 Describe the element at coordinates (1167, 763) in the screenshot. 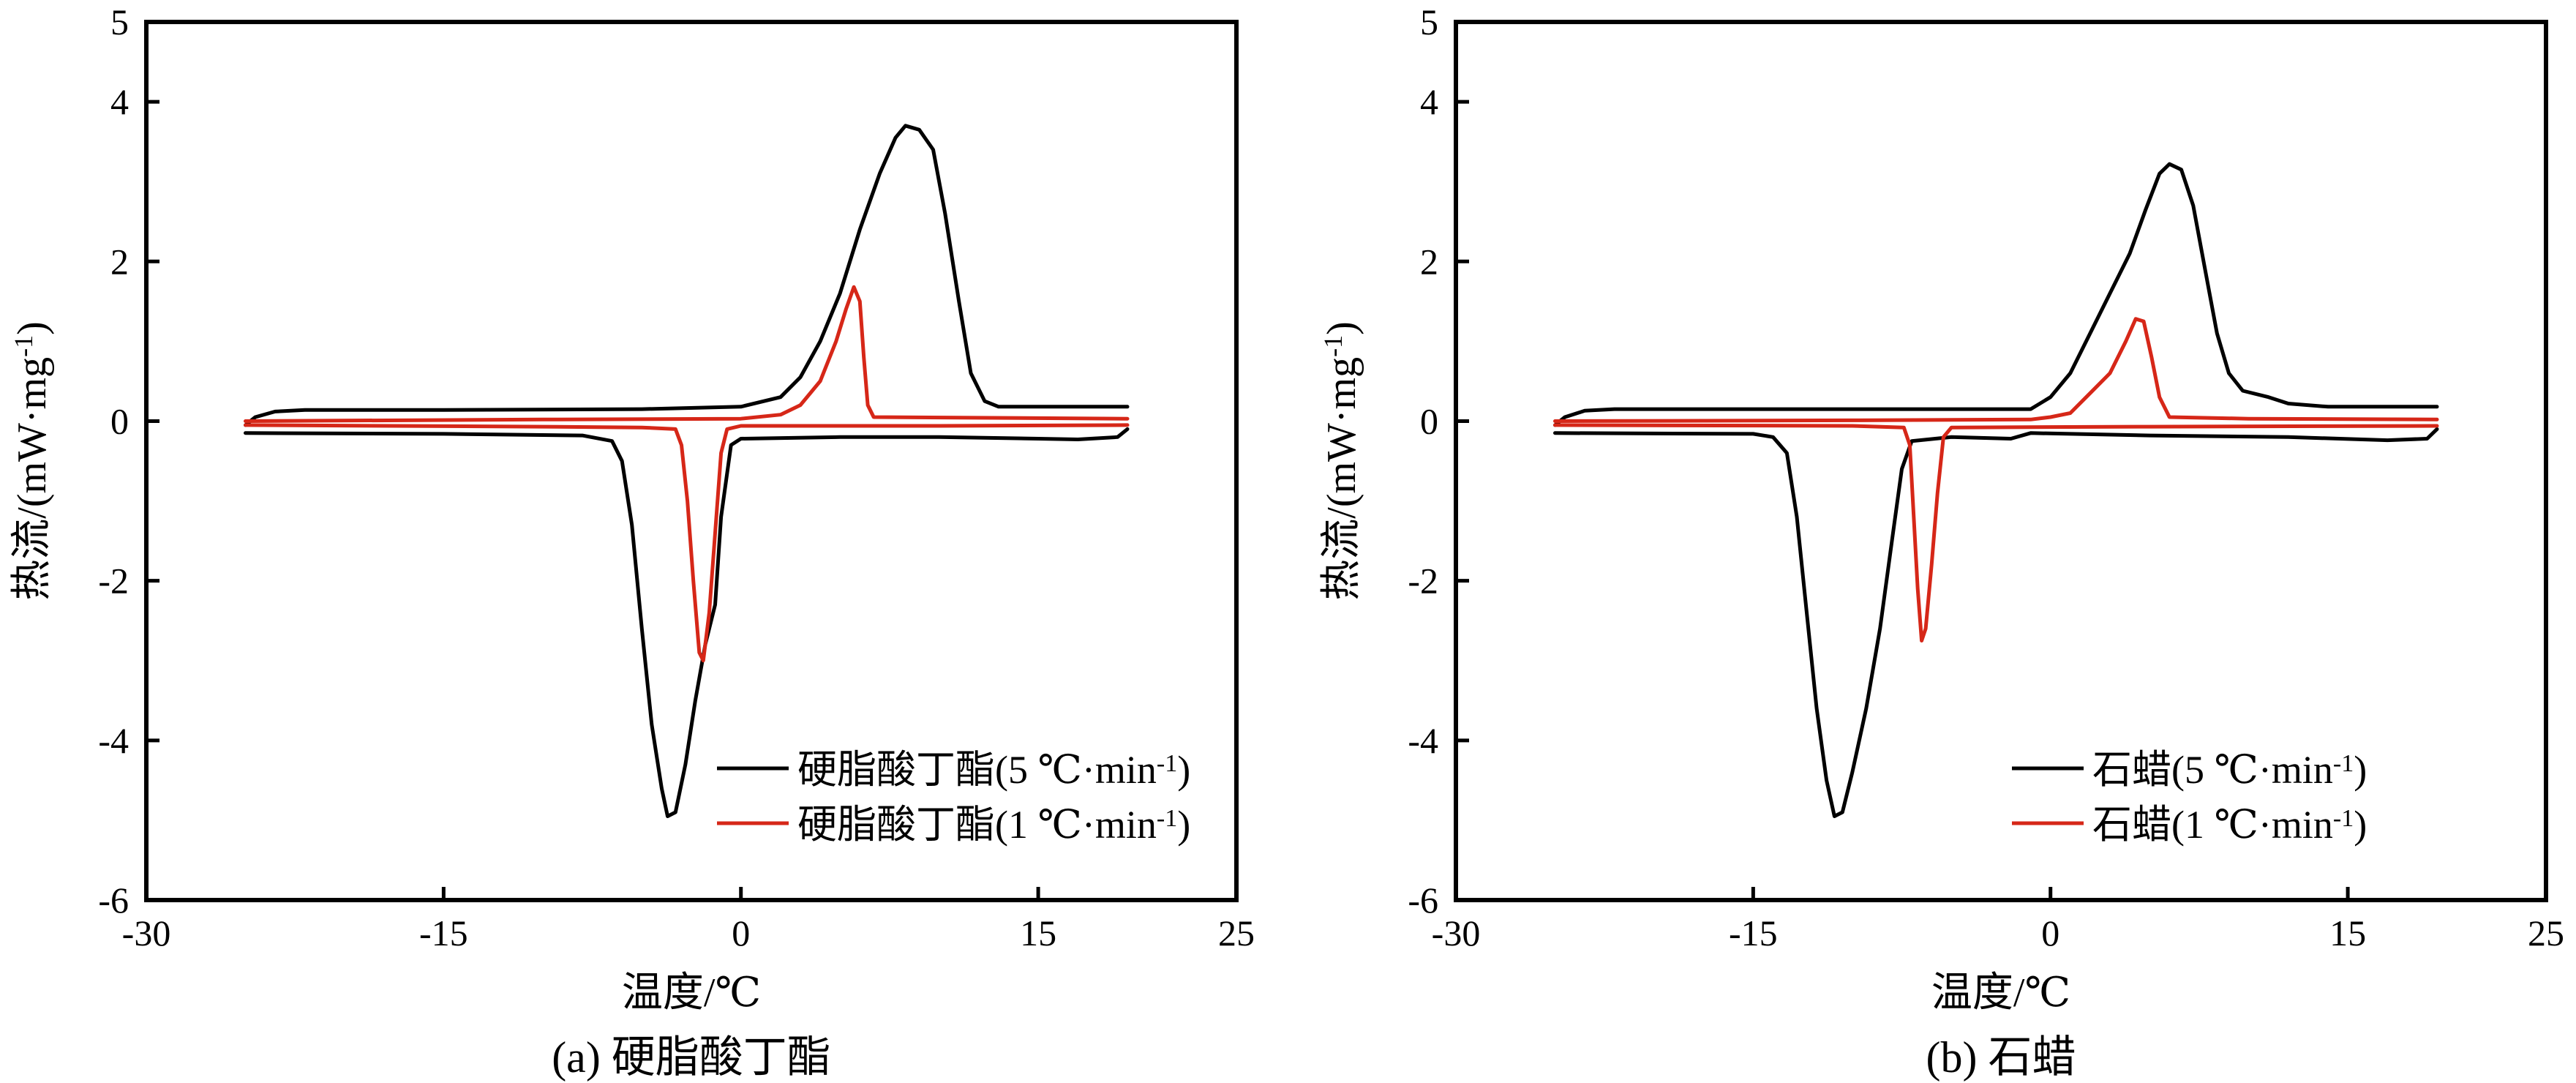

I see `panel-a-legend-label-5-sup: -1` at that location.